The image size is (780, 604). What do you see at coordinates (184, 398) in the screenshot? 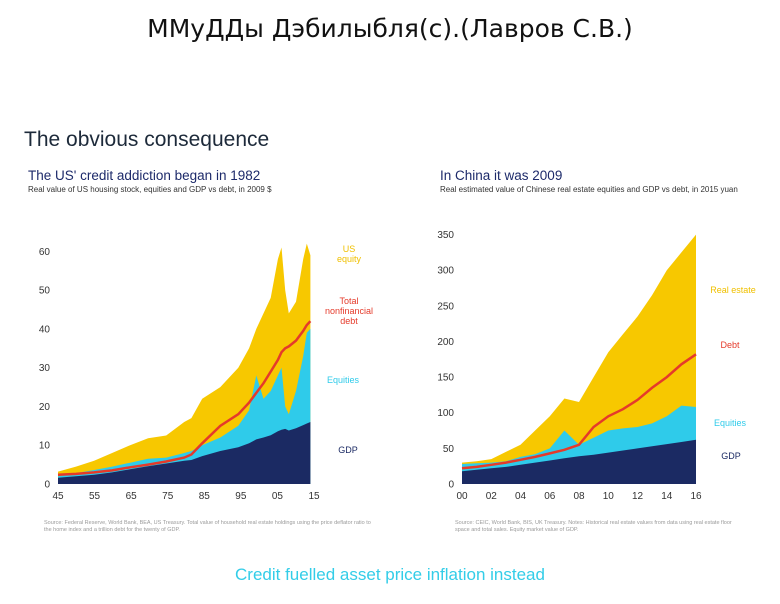
I see `left-chart-debt-line` at bounding box center [184, 398].